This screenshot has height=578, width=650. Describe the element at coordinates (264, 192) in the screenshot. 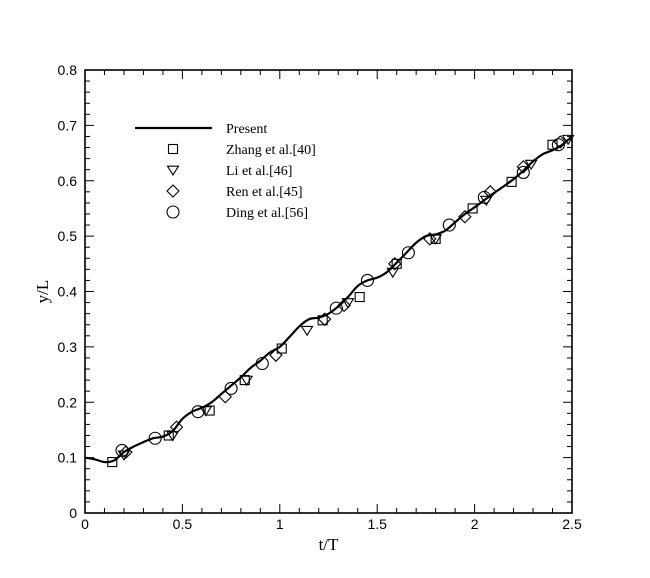

I see `legend-label-ren-et-al-45: Ren et al.[45]` at that location.